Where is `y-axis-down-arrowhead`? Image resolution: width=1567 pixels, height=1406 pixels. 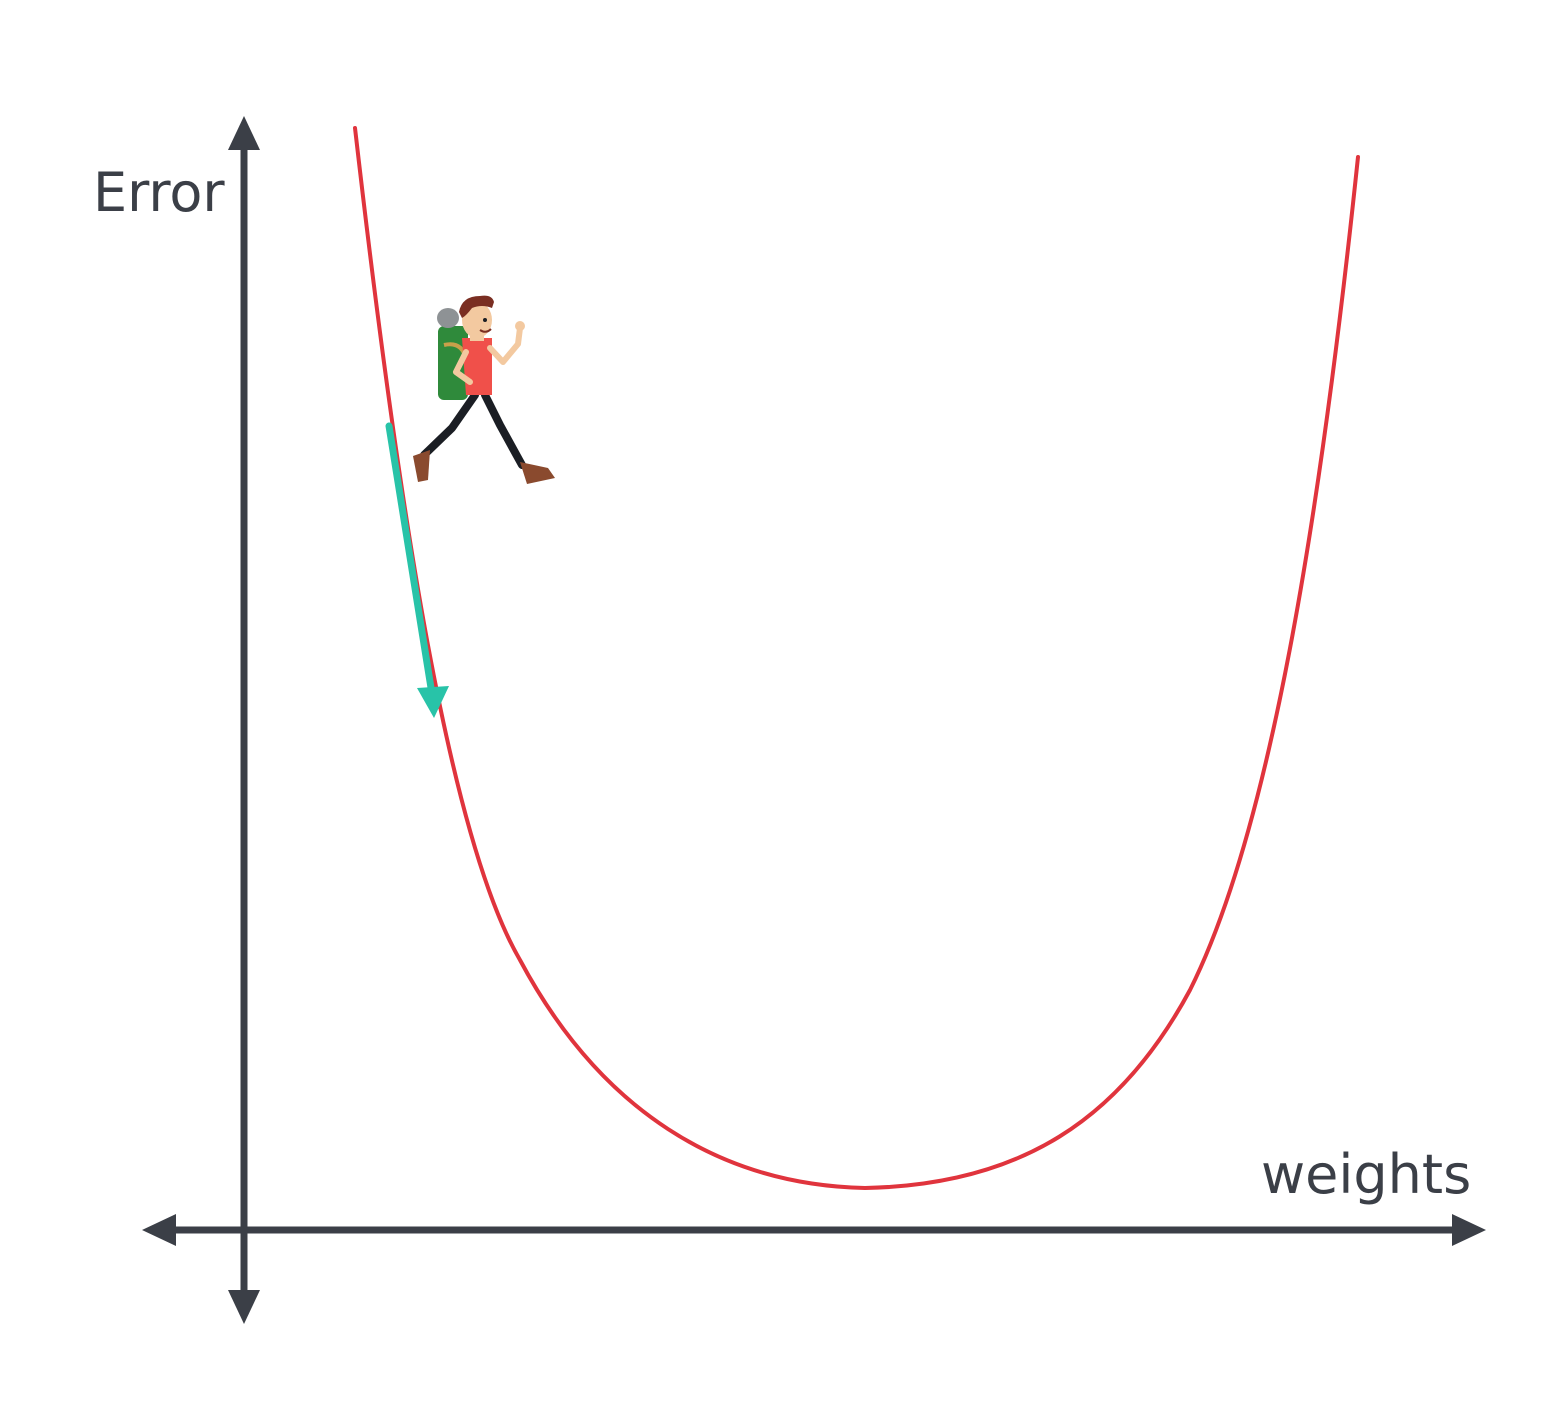 y-axis-down-arrowhead is located at coordinates (244, 1307).